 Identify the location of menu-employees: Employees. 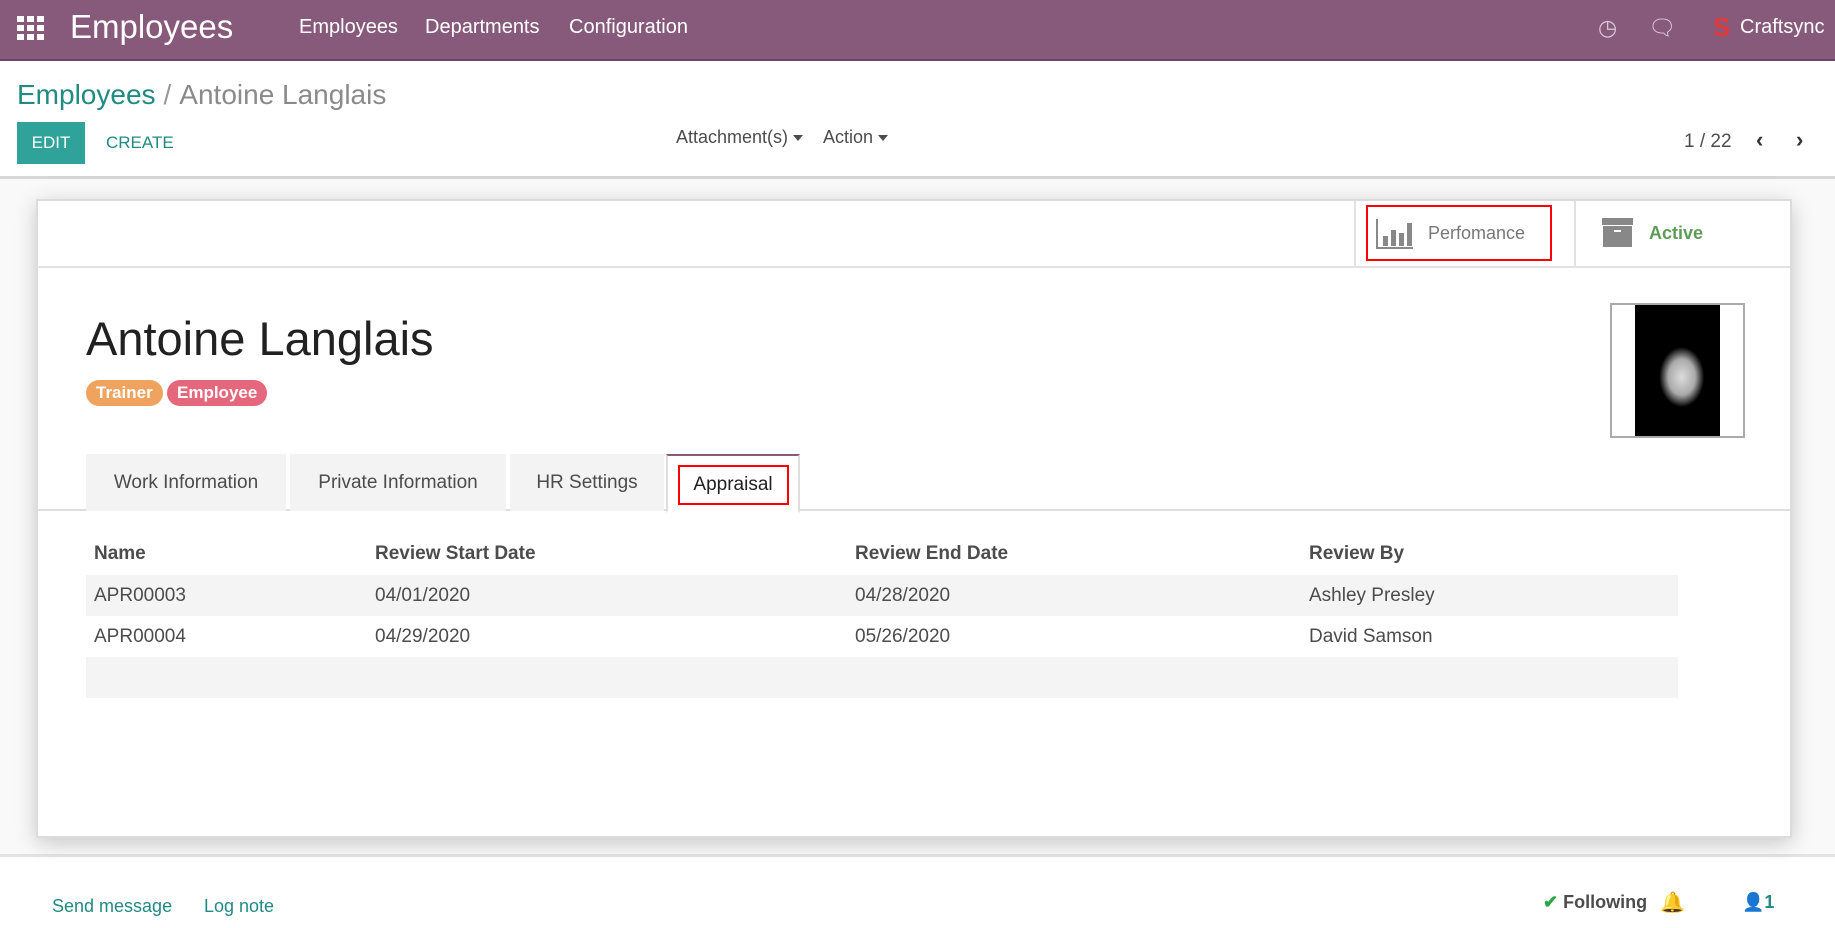
(348, 27).